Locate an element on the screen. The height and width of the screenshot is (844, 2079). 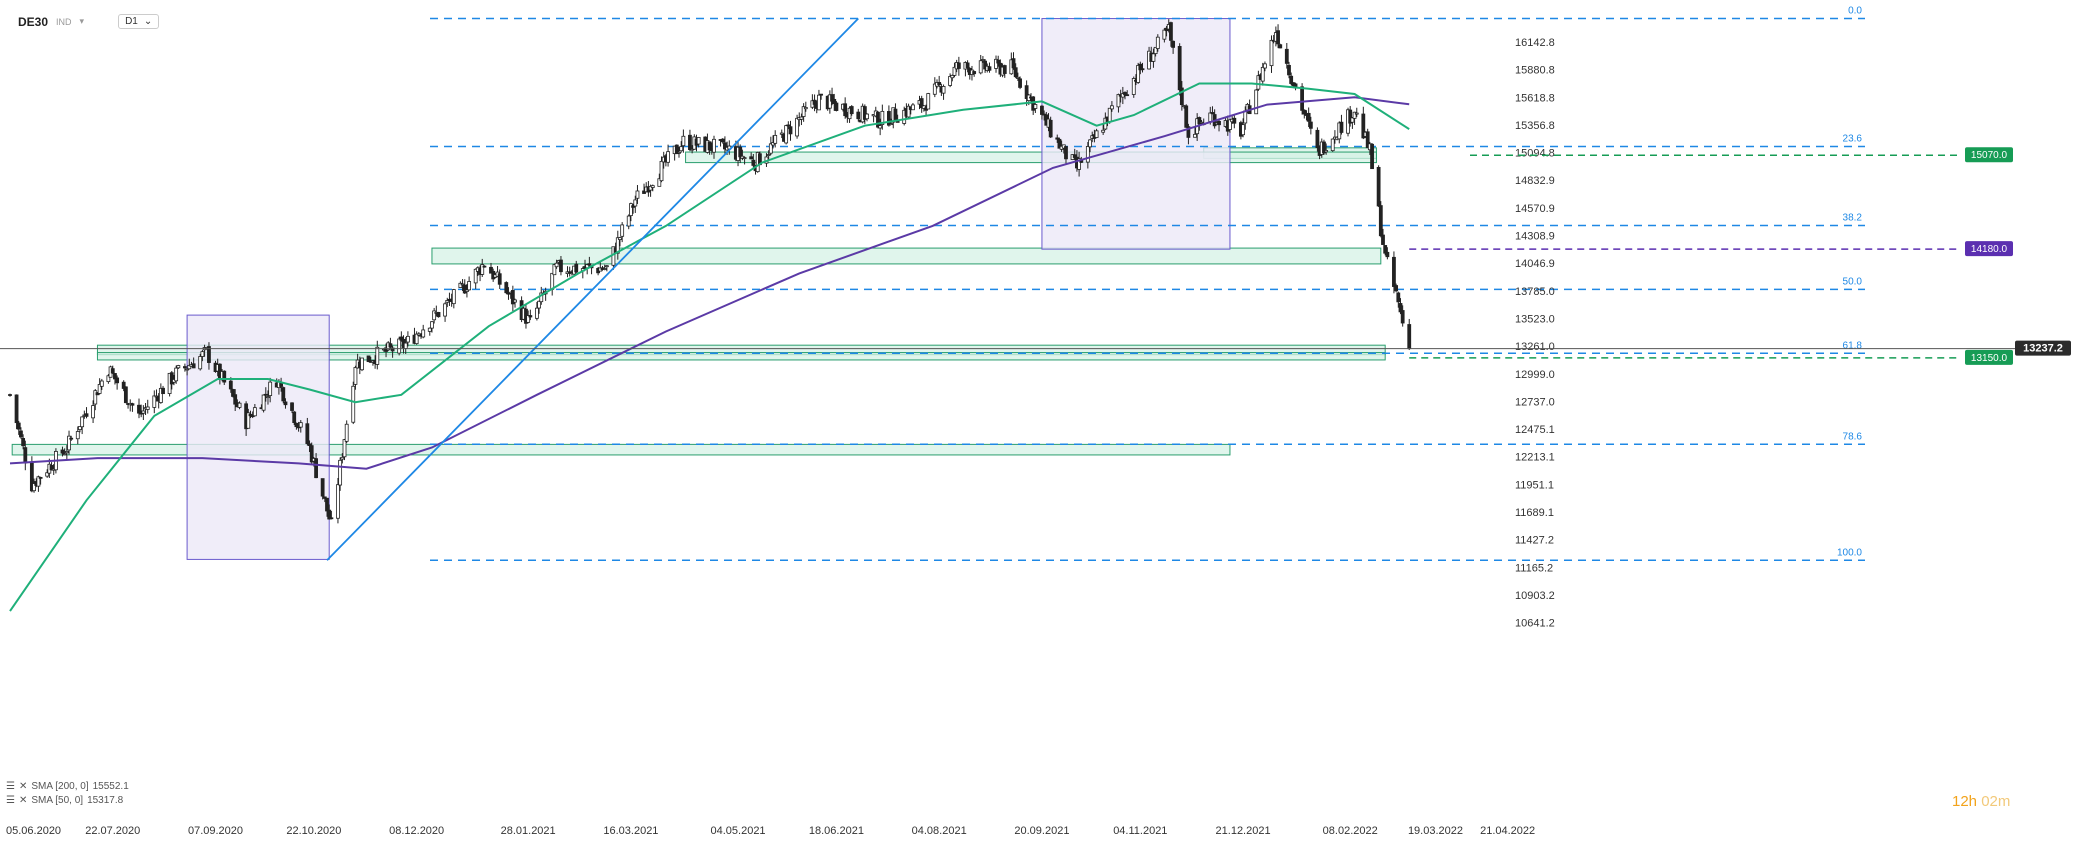
price-tag: 13237.2 is located at coordinates (2043, 348).